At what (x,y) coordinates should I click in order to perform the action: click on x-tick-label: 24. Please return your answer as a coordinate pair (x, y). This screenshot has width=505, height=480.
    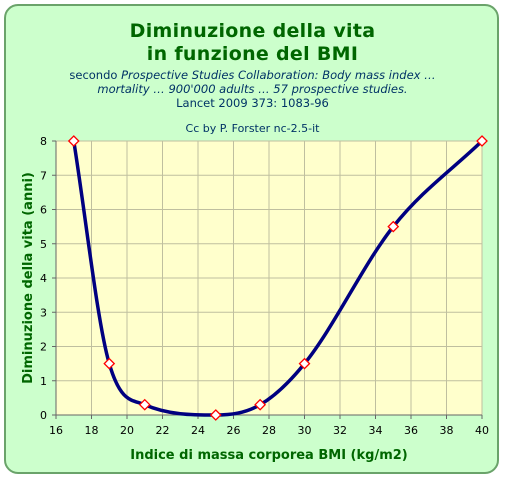
    Looking at the image, I should click on (198, 430).